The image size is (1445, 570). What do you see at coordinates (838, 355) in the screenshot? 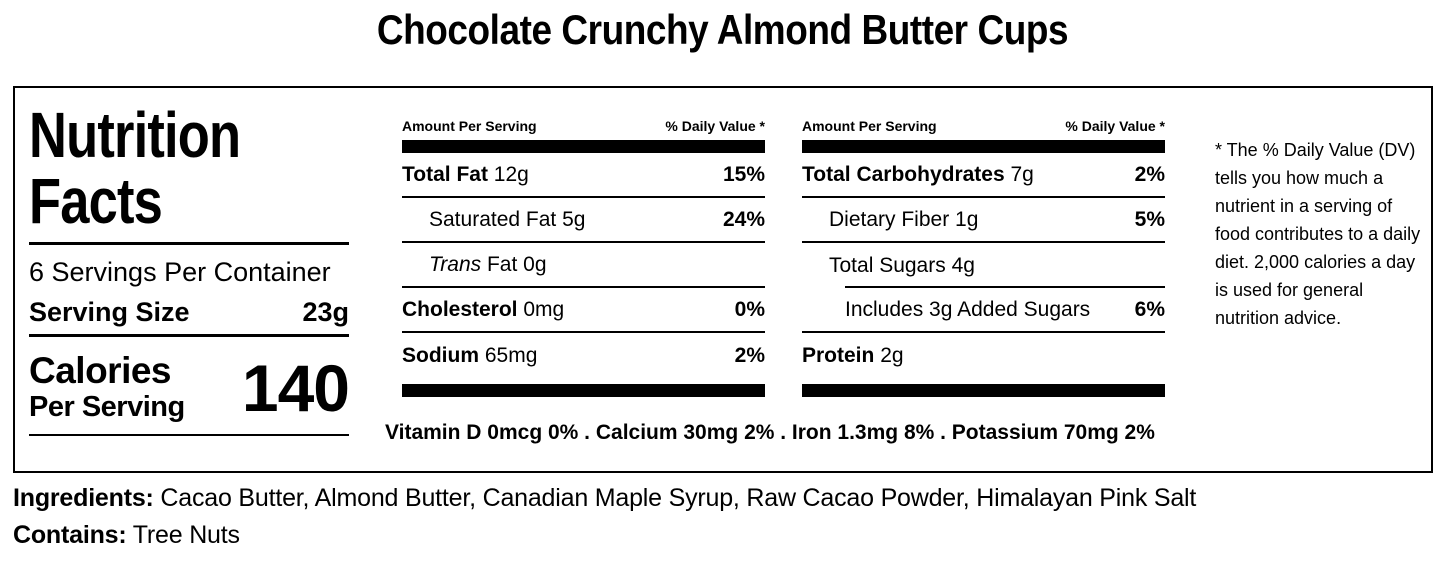
I see `nutrient-label: Protein` at bounding box center [838, 355].